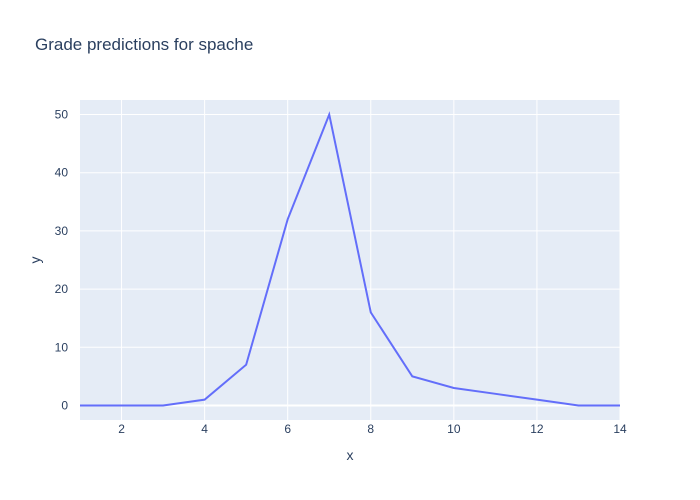  What do you see at coordinates (62, 347) in the screenshot?
I see `y-tick-label: 10` at bounding box center [62, 347].